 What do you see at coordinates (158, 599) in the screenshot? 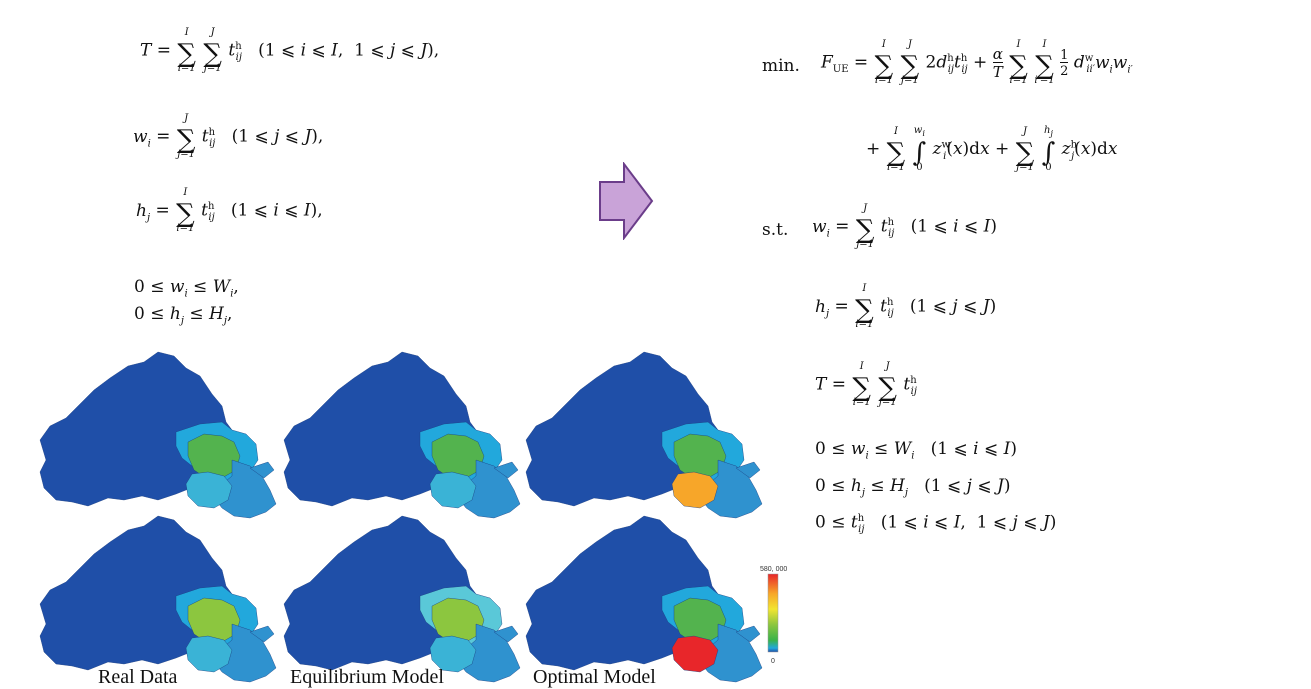
I see `map-real-data-bottom` at bounding box center [158, 599].